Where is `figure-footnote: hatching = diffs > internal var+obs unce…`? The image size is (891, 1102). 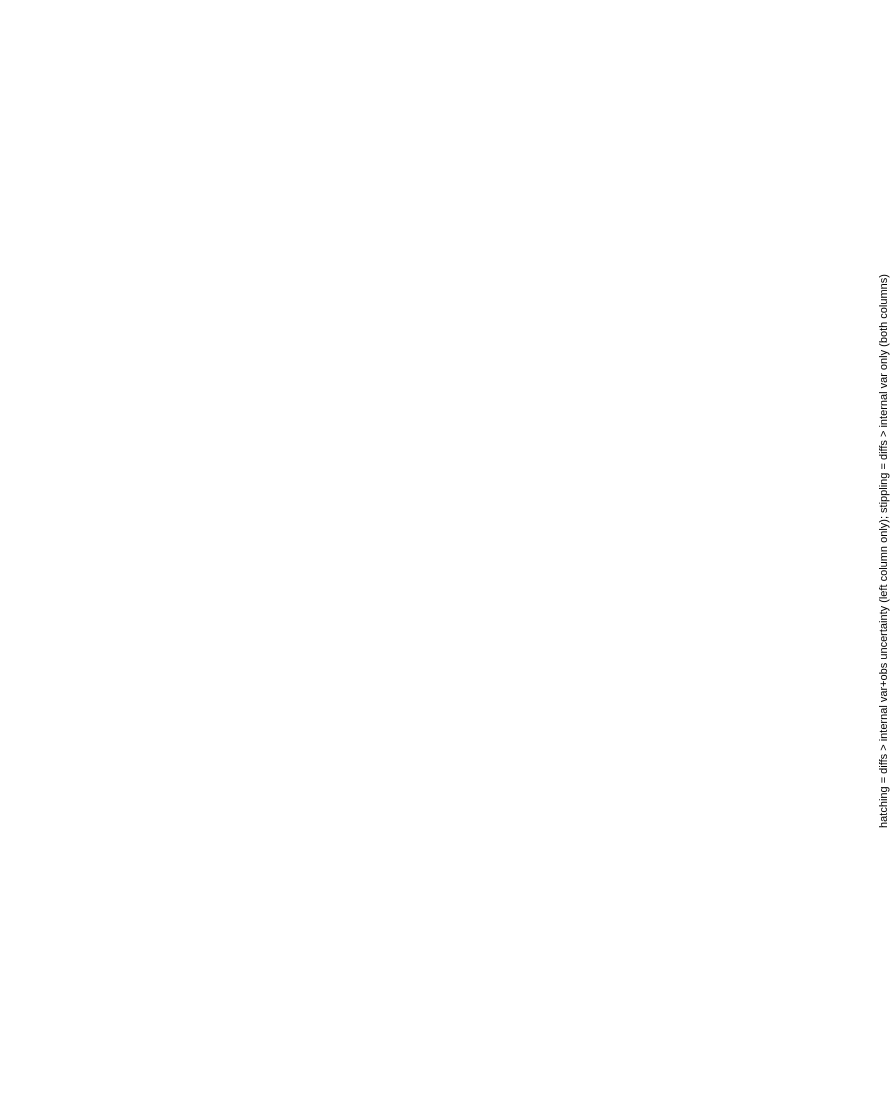
figure-footnote: hatching = diffs > internal var+obs unce… is located at coordinates (884, 551).